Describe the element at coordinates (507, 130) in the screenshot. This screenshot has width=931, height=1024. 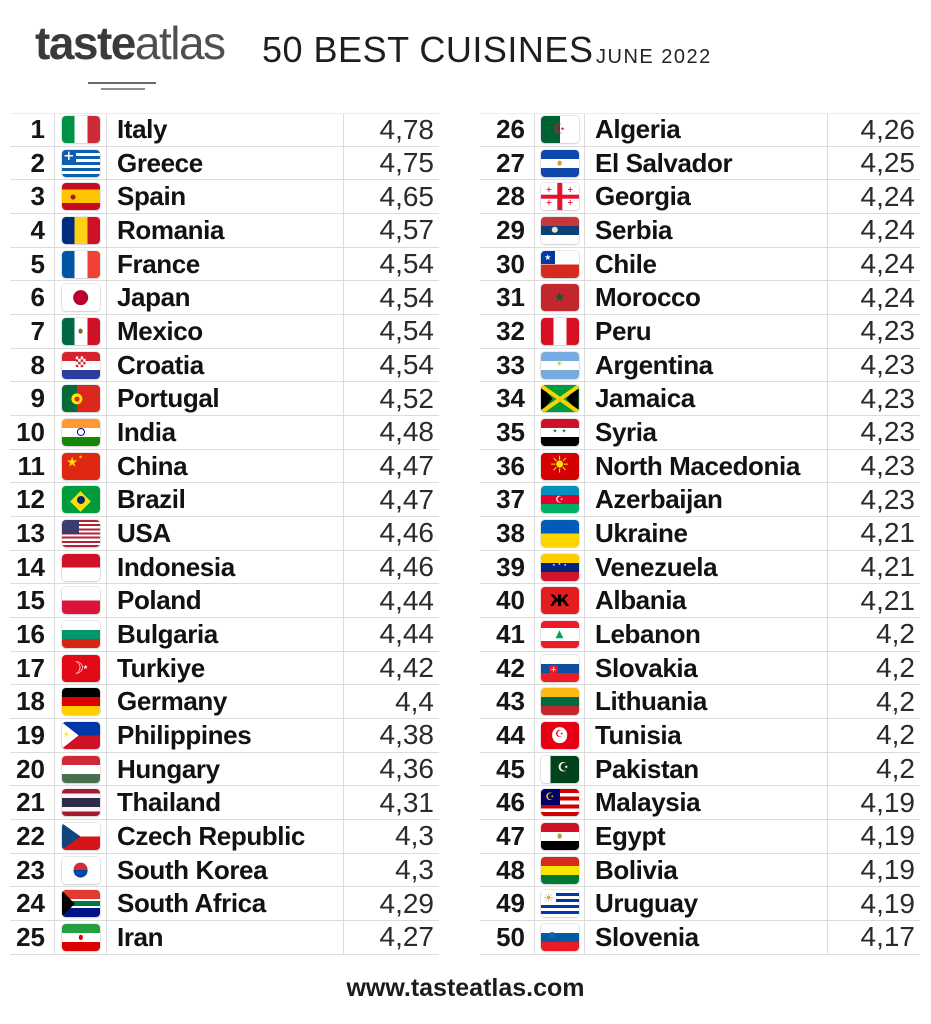
I see `rank-number: 26` at that location.